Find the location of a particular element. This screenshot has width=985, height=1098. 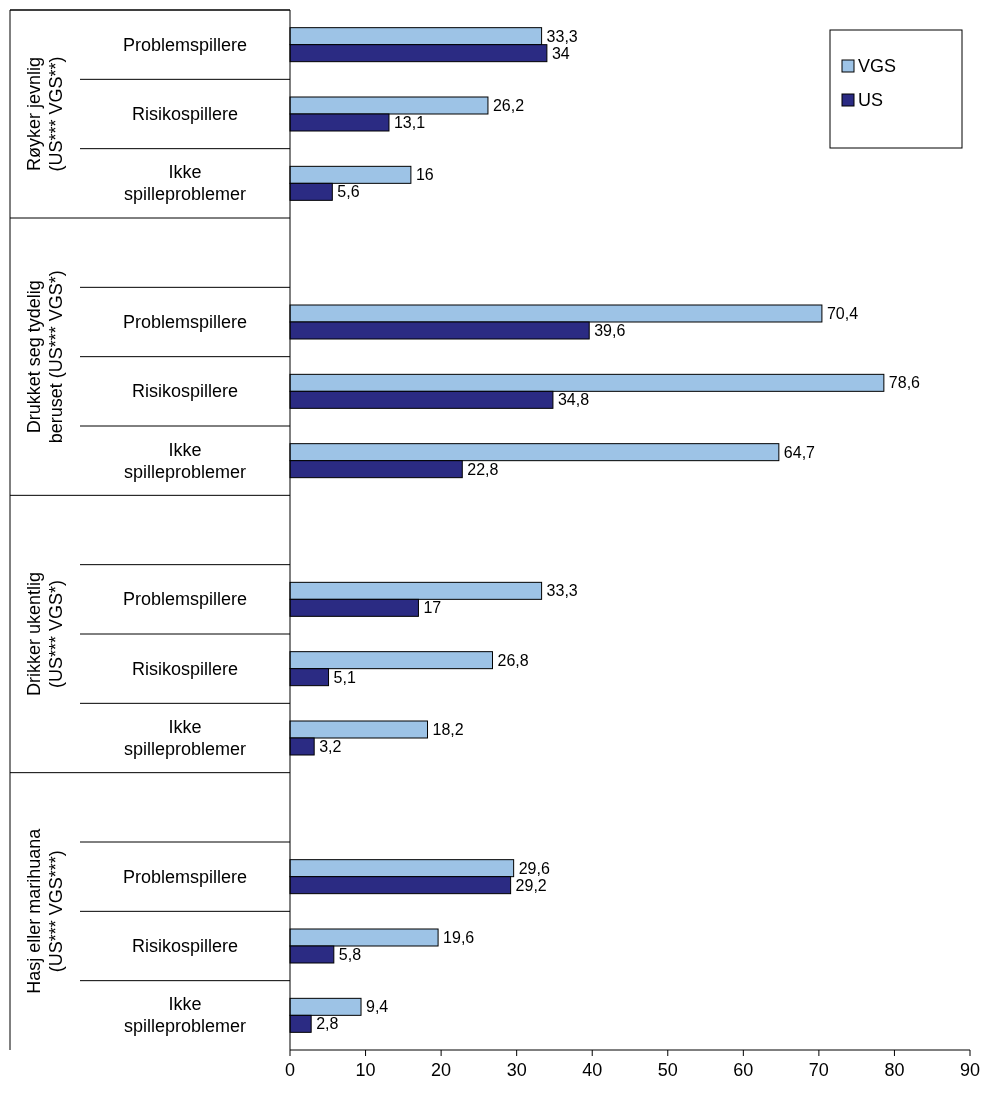

x-tick-label: 60 is located at coordinates (743, 1070).